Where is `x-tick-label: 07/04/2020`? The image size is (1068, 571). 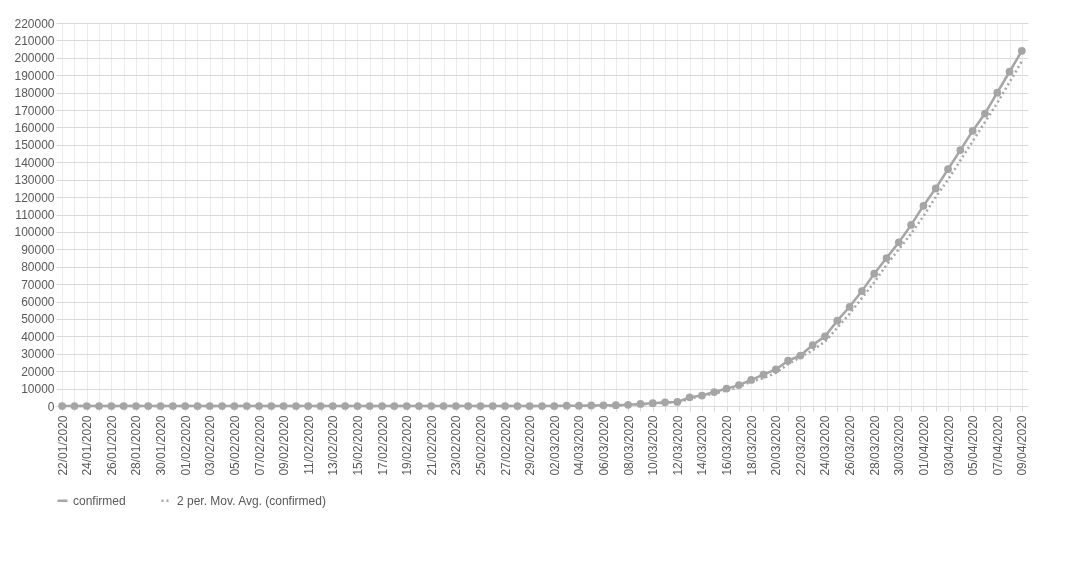 x-tick-label: 07/04/2020 is located at coordinates (997, 445).